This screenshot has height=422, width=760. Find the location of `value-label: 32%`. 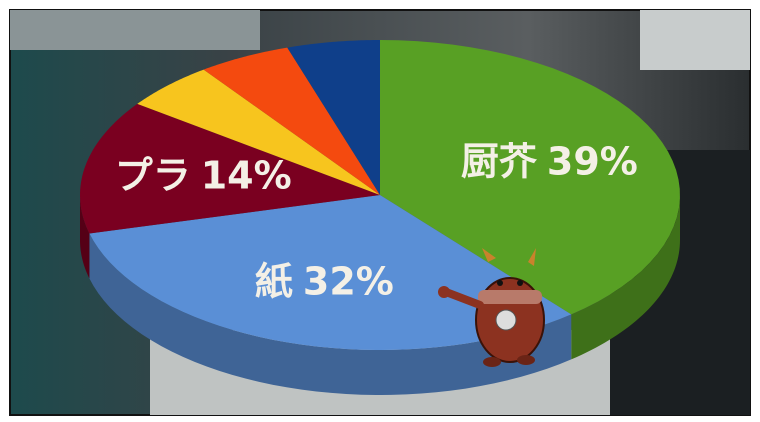

value-label: 32% is located at coordinates (348, 281).